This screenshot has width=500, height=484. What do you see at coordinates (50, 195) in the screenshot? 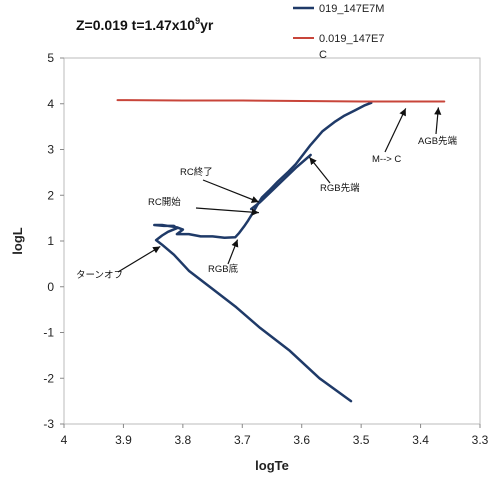
I see `y-tick-label: 2` at bounding box center [50, 195].